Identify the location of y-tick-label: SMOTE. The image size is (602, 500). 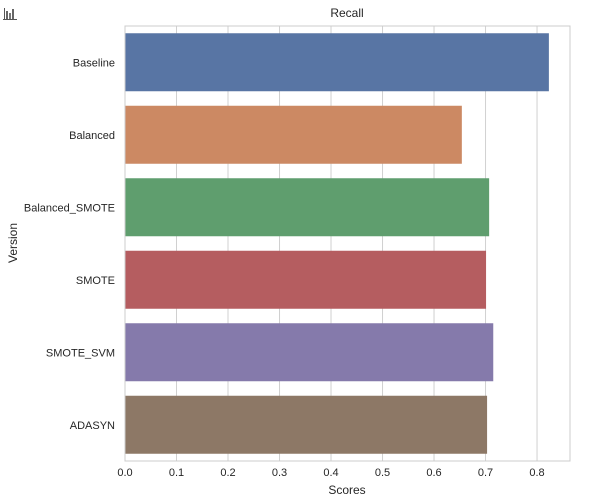
(95, 281).